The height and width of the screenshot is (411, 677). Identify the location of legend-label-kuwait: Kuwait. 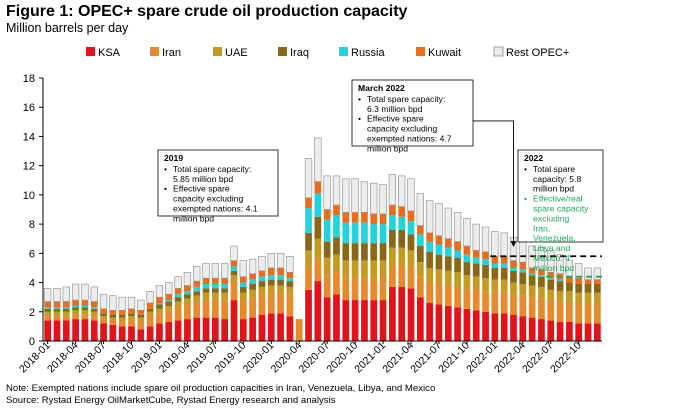
(444, 53).